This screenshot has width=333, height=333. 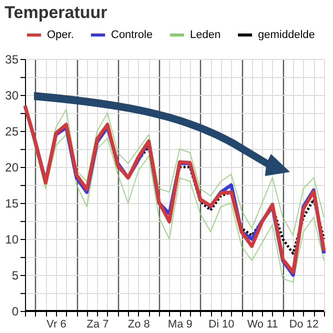 I want to click on y-tick-label: 5, so click(x=15, y=275).